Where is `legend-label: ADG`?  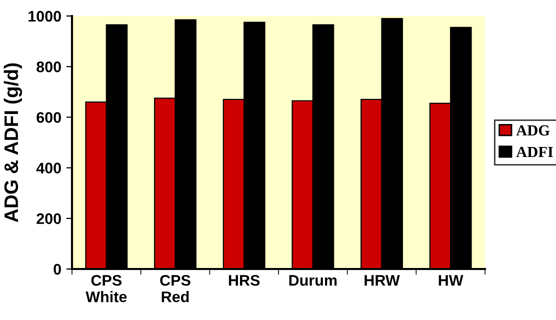
legend-label: ADG is located at coordinates (533, 130).